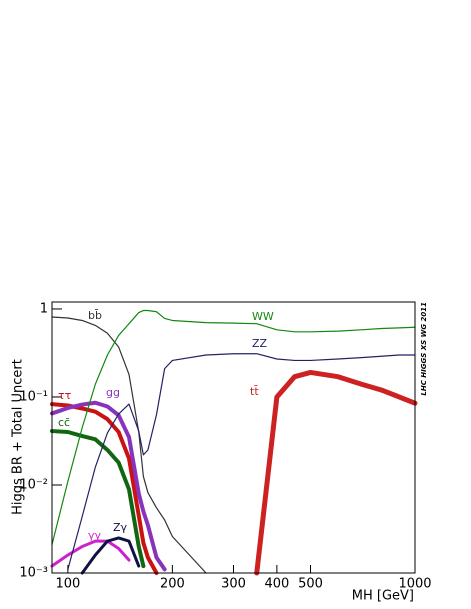 This screenshot has height=609, width=471. I want to click on x-tick-label: 1000, so click(414, 584).